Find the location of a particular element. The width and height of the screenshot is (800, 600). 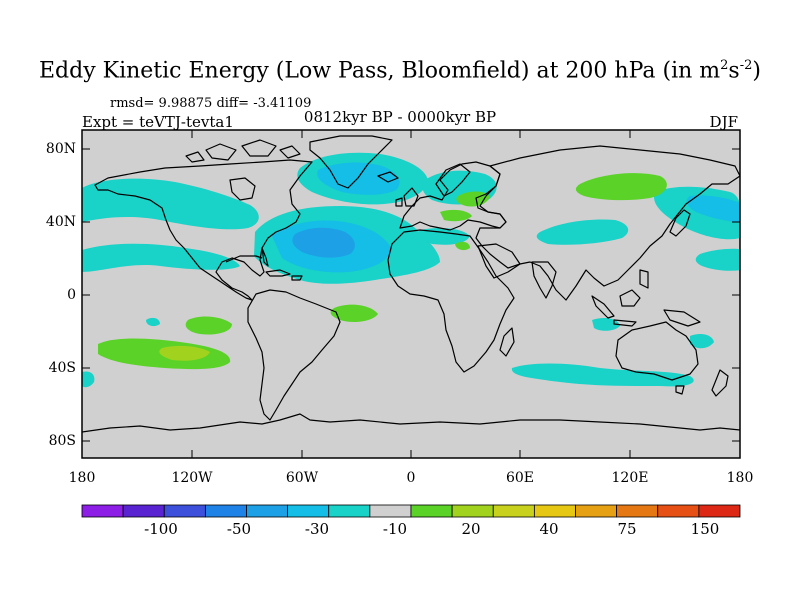

x-tick-label: 120E is located at coordinates (630, 478).